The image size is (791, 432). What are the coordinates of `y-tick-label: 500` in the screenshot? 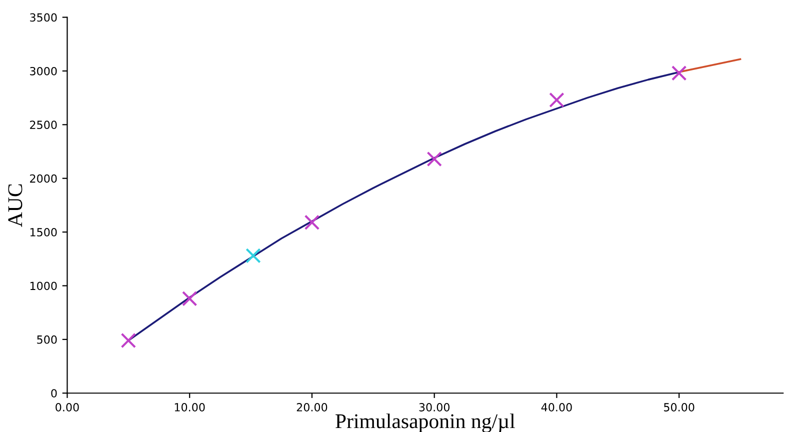 It's located at (47, 339).